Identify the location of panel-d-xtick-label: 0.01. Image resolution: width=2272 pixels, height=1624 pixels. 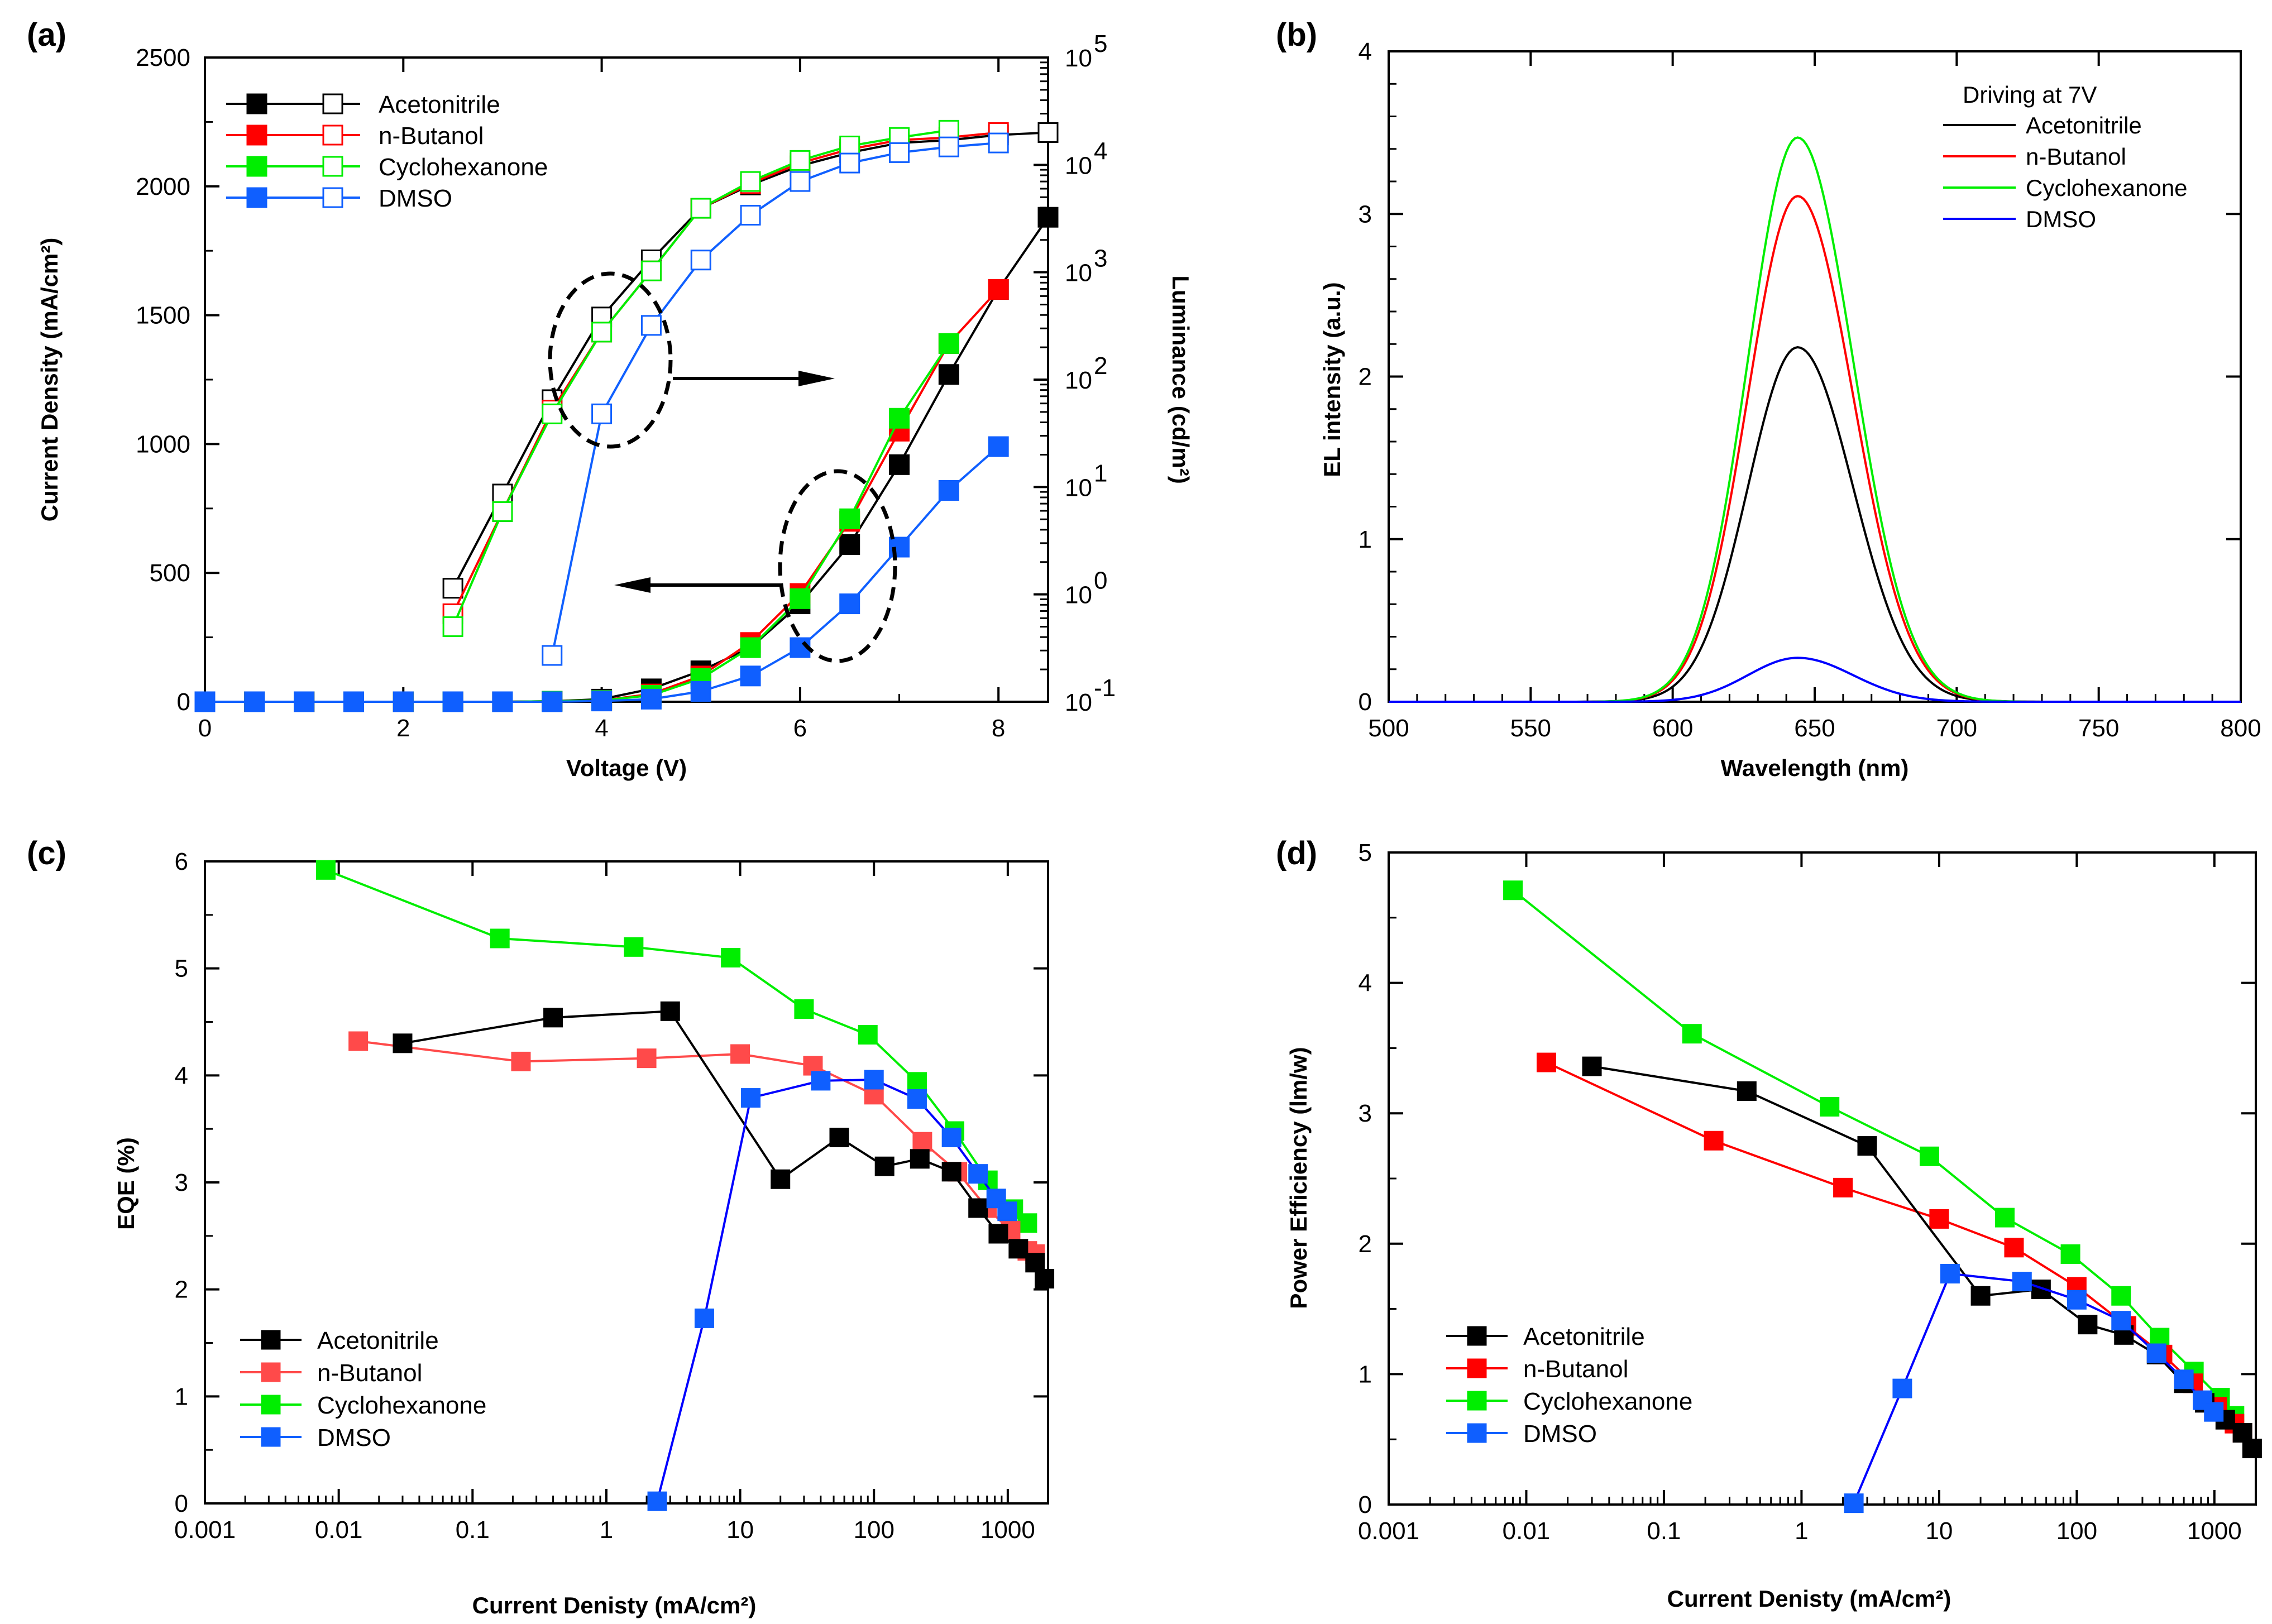
(1527, 1531).